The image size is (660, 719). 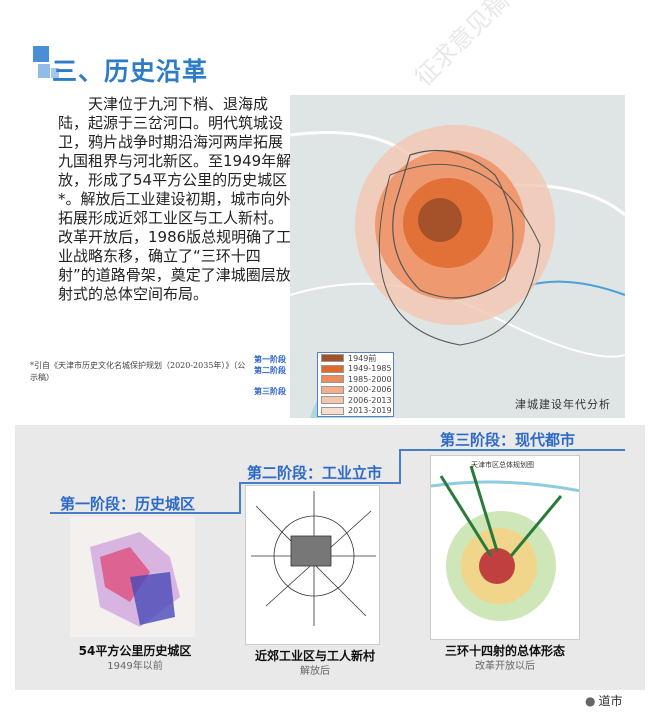 I want to click on legend-label: 1949-1985, so click(x=370, y=369).